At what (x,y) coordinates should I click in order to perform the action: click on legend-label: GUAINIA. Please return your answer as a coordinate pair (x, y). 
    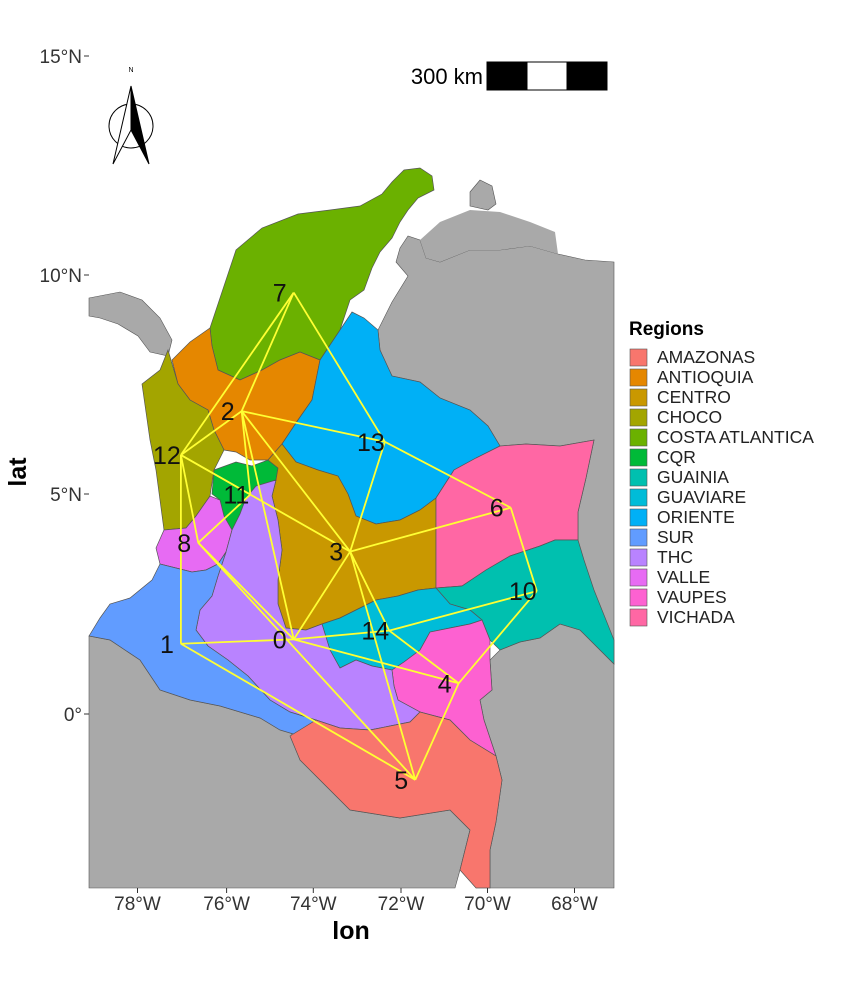
    Looking at the image, I should click on (693, 477).